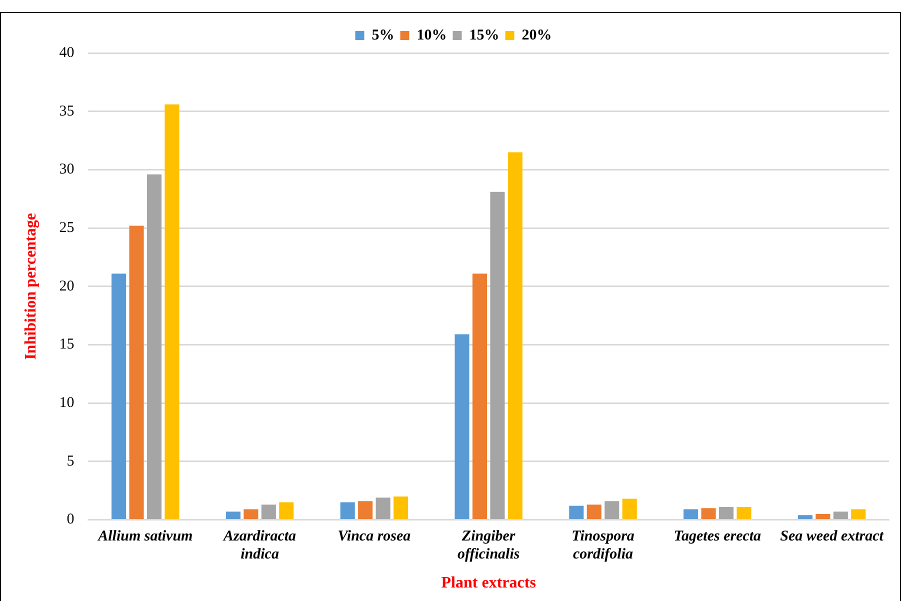 This screenshot has height=601, width=901. I want to click on x-axis-title: Plant extracts, so click(488, 583).